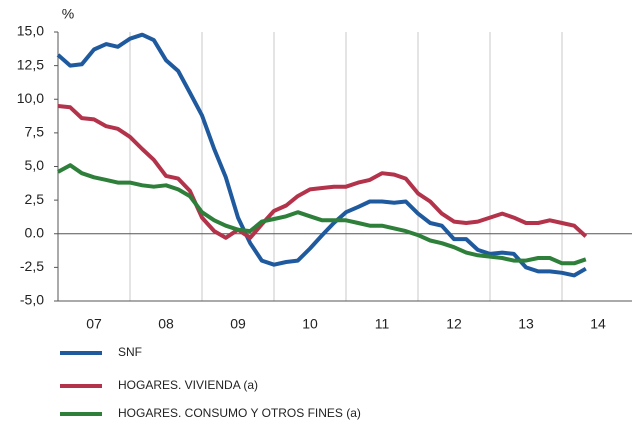  What do you see at coordinates (68, 14) in the screenshot?
I see `unit-label: %` at bounding box center [68, 14].